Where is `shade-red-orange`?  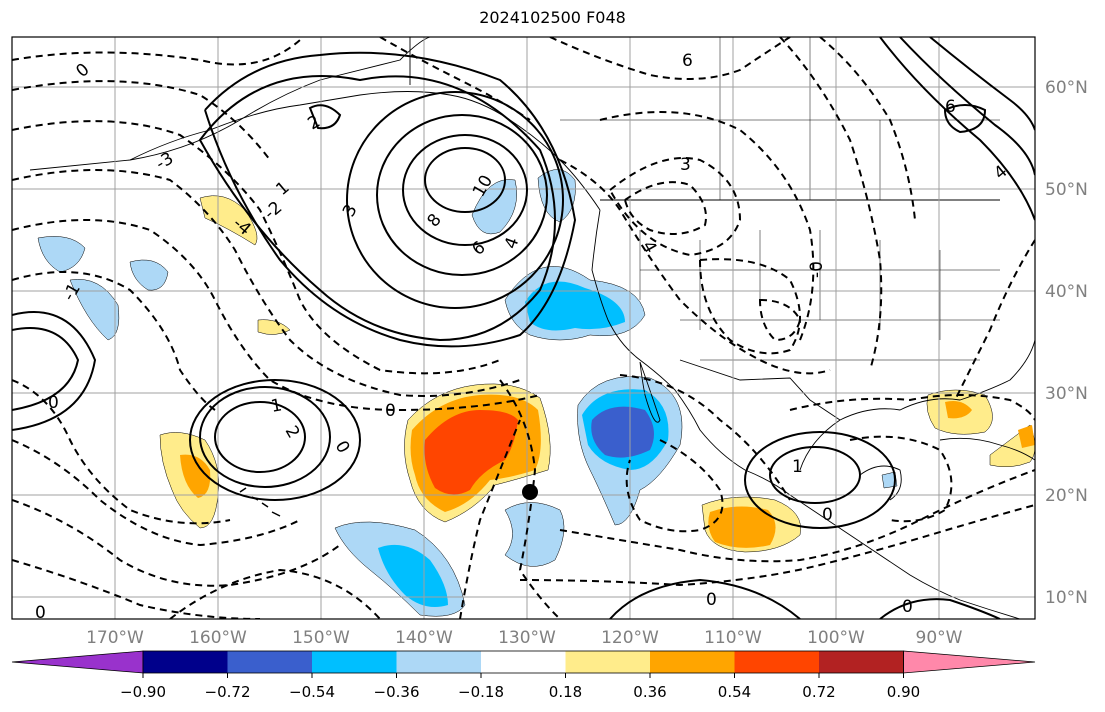 shade-red-orange is located at coordinates (471, 452).